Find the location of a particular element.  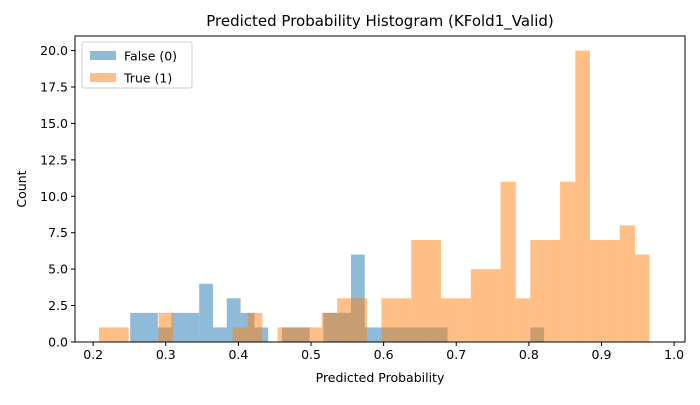

x-tick-label: 1.0 is located at coordinates (674, 354).